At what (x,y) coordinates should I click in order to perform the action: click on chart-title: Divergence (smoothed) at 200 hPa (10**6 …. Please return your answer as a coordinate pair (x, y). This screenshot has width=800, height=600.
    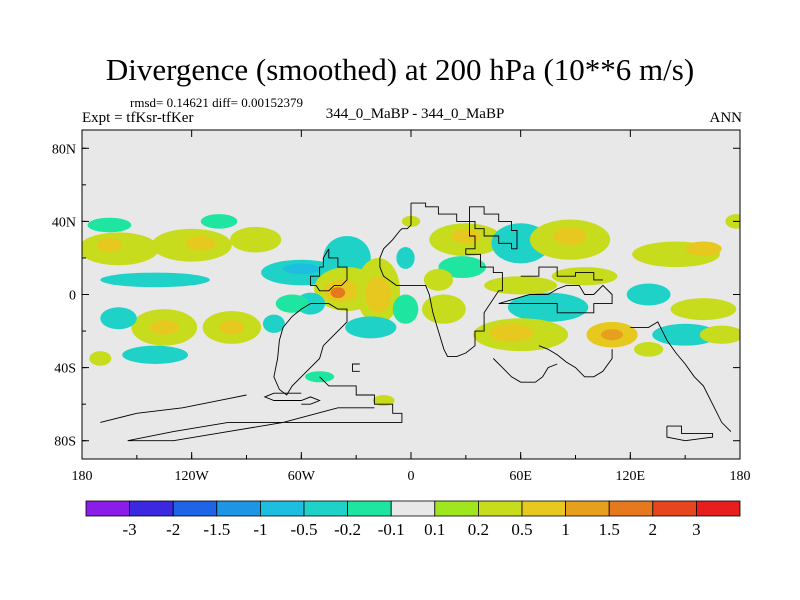
    Looking at the image, I should click on (400, 69).